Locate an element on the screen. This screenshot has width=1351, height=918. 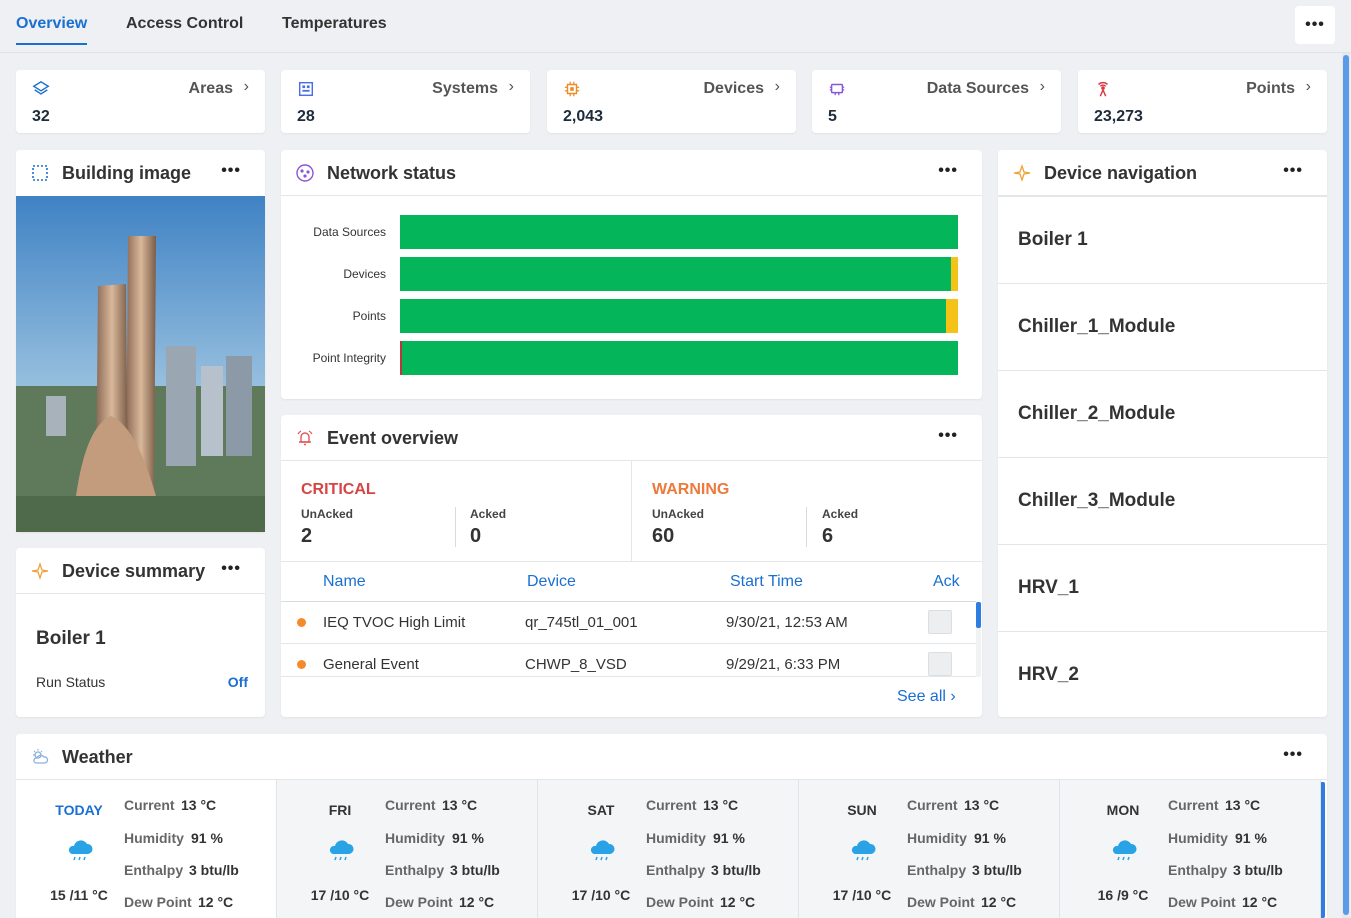
card-header: Event overview ••• is located at coordinates (631, 438).